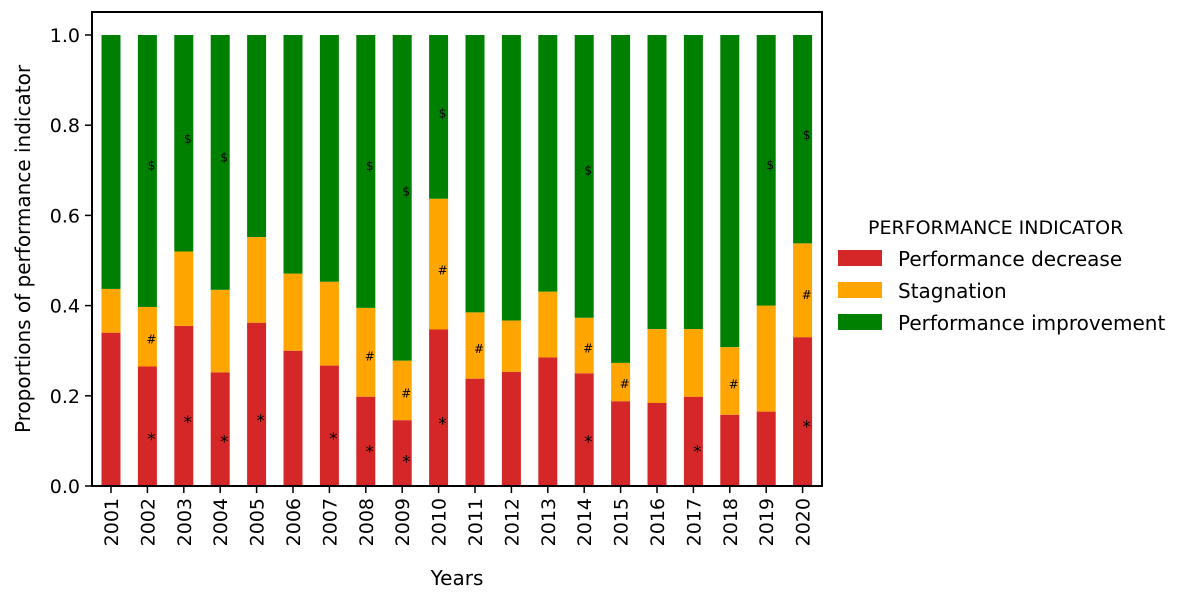 This screenshot has height=596, width=1200. What do you see at coordinates (766, 358) in the screenshot?
I see `bar-stagnation-2019` at bounding box center [766, 358].